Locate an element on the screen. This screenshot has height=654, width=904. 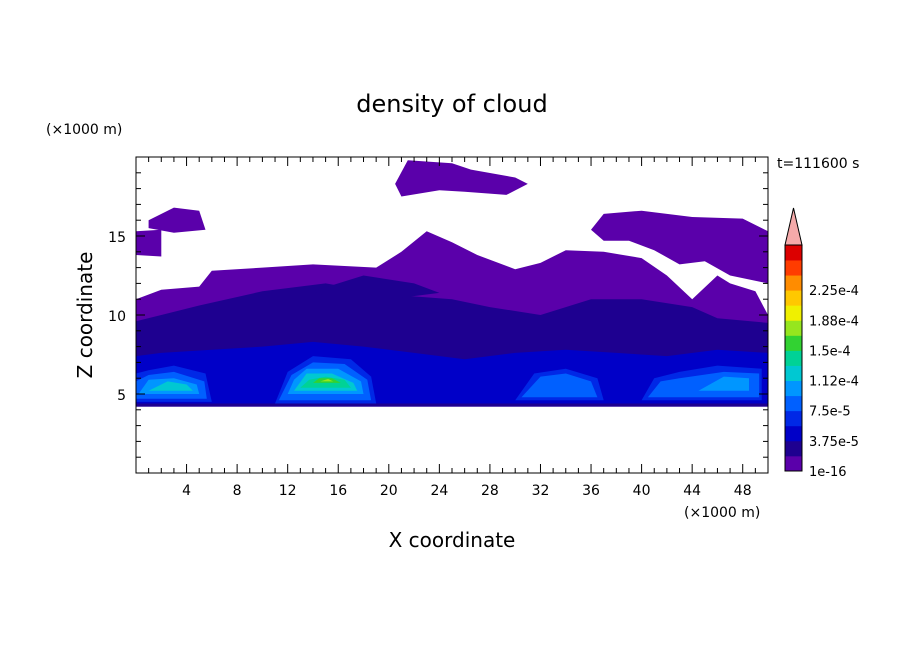
x-tick-label: 36 is located at coordinates (591, 491).